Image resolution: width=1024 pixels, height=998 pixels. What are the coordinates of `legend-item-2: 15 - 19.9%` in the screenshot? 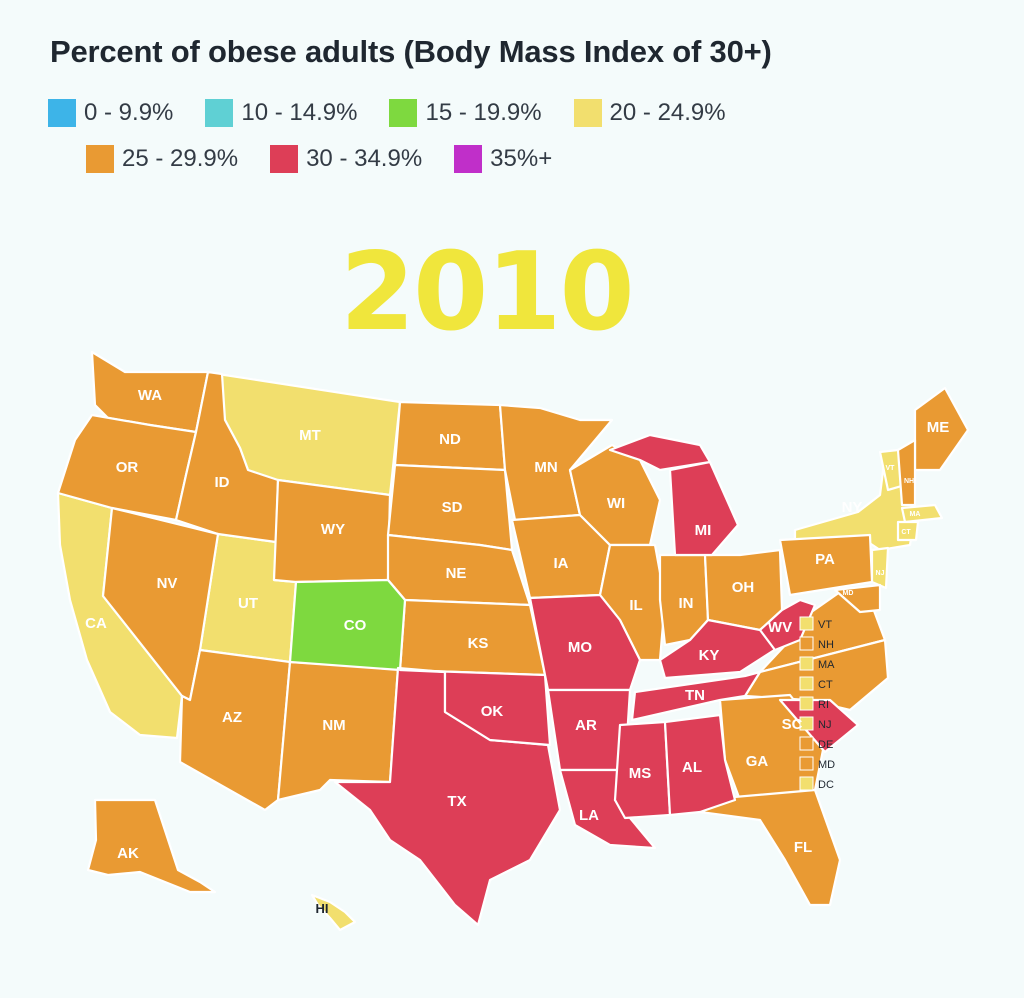 It's located at (465, 113).